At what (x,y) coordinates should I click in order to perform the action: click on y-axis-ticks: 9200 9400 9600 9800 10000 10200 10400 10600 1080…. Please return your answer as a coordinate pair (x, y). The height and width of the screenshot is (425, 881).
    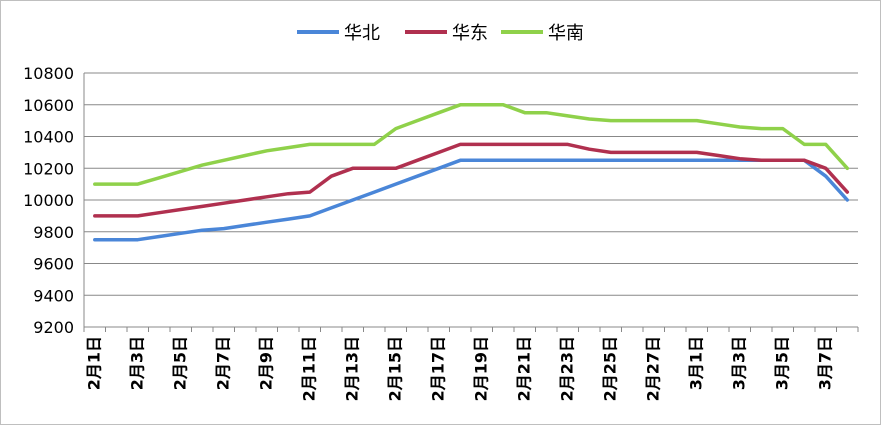
    Looking at the image, I should click on (48, 200).